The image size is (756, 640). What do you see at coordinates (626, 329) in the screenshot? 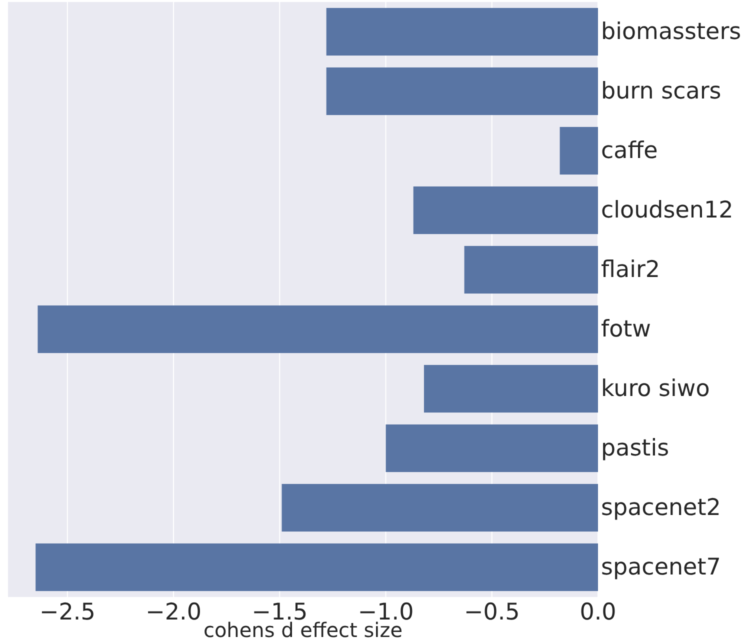
I see `y-tick-label: fotw` at bounding box center [626, 329].